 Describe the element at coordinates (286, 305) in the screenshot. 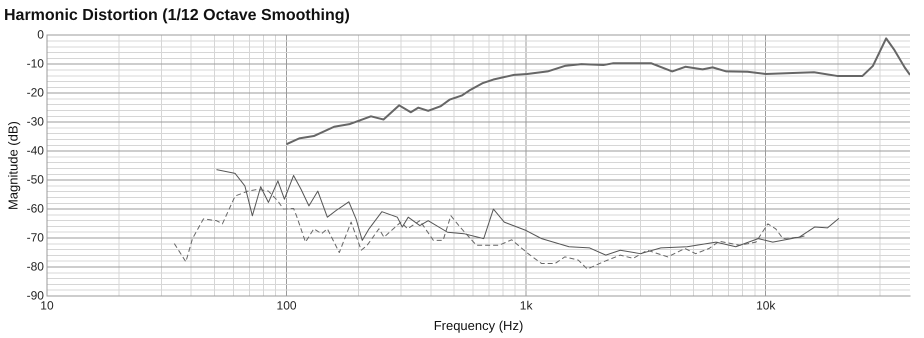

I see `x-tick-label: 100` at that location.